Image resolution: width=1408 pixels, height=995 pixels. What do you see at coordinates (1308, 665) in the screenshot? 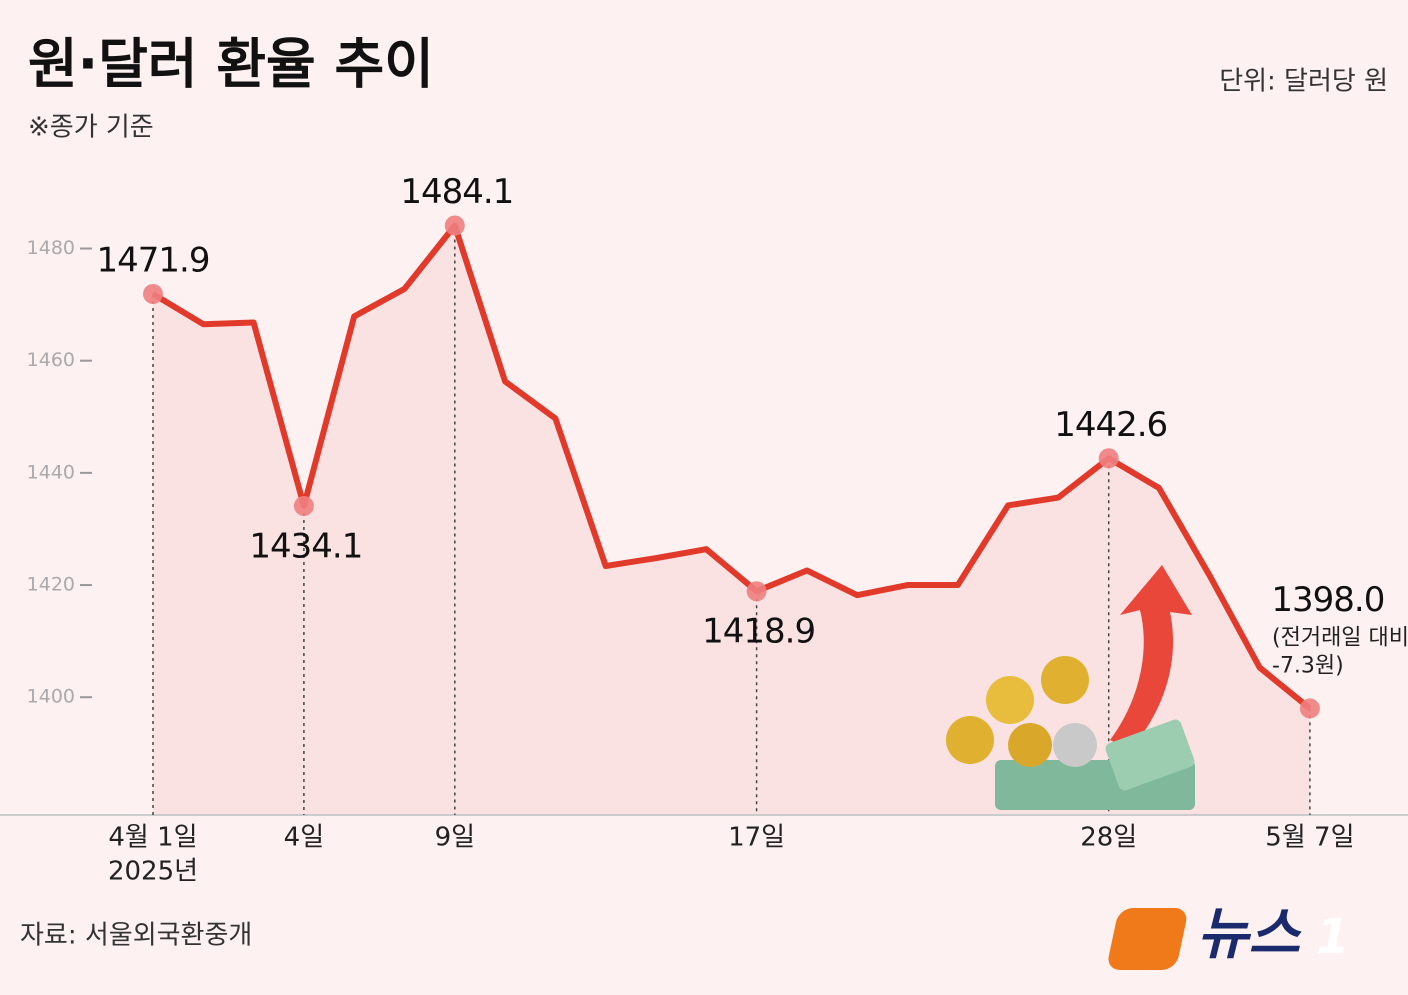
I see `annotation: -7.3원)` at bounding box center [1308, 665].